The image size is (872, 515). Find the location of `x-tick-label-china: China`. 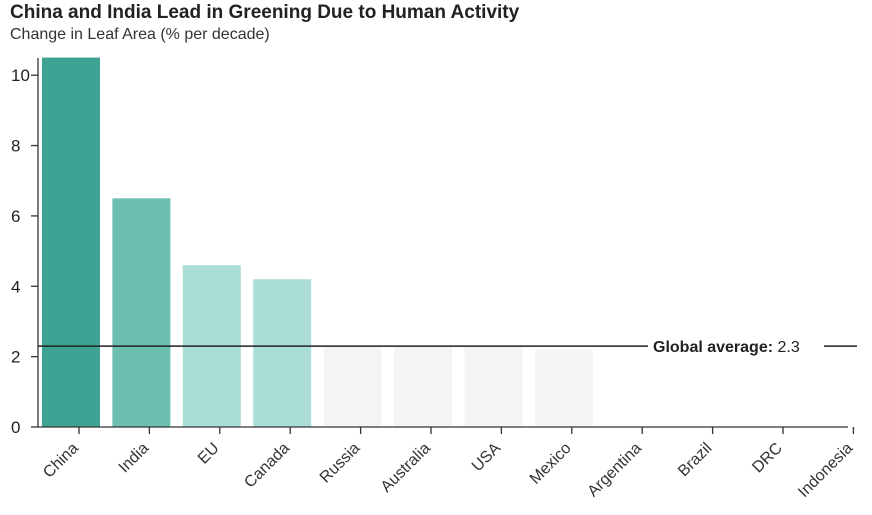

x-tick-label-china: China is located at coordinates (61, 461).